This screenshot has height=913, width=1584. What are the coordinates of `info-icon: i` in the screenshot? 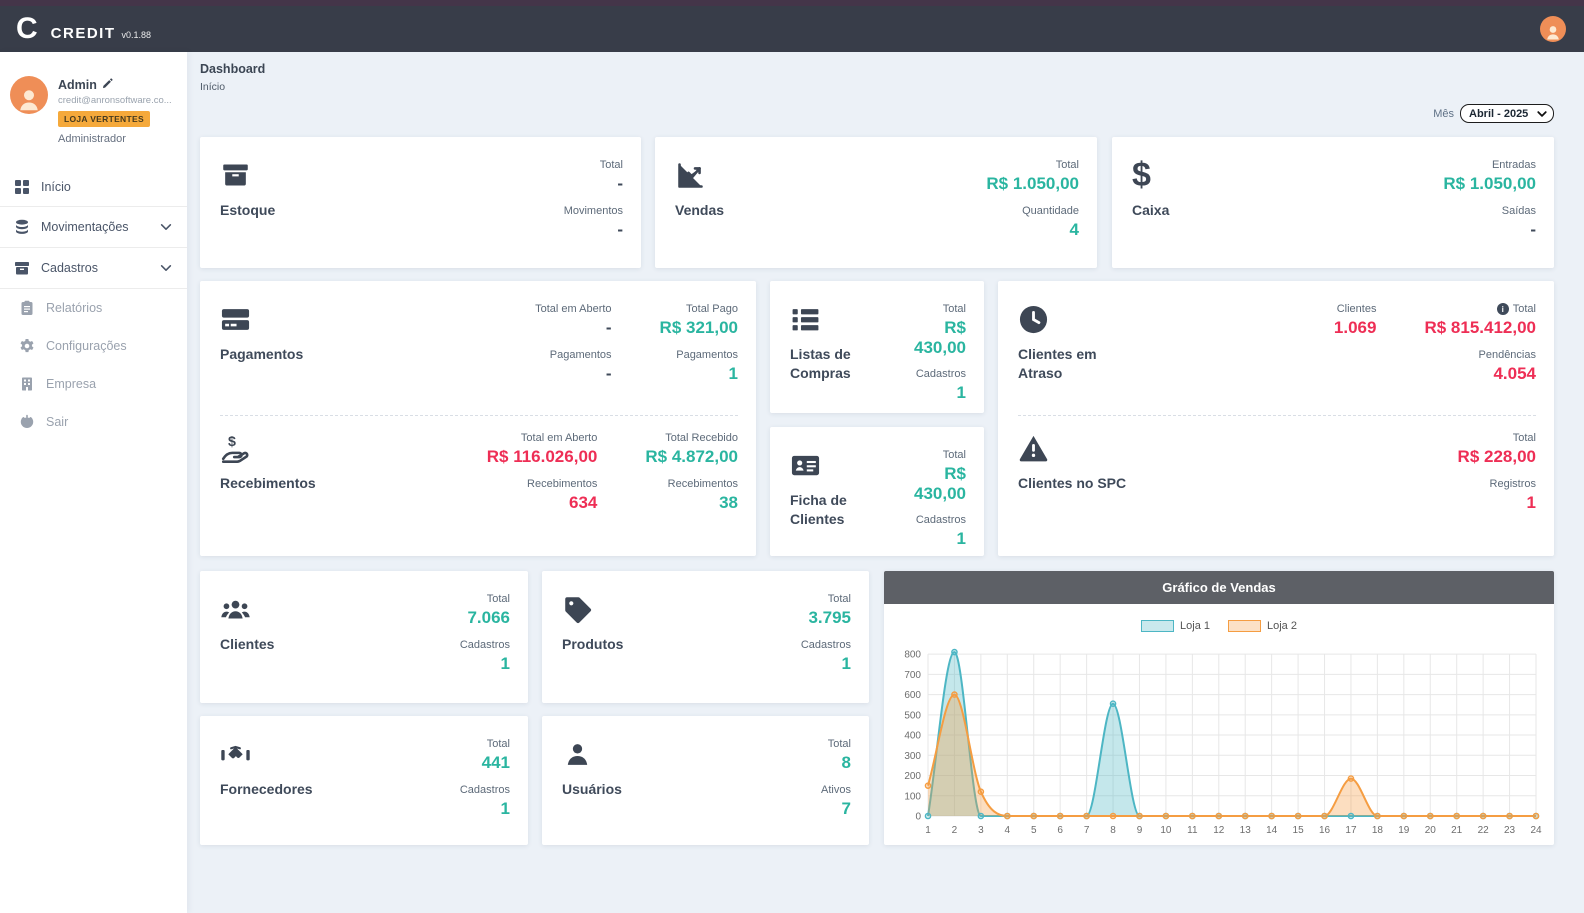 It's located at (1502, 309).